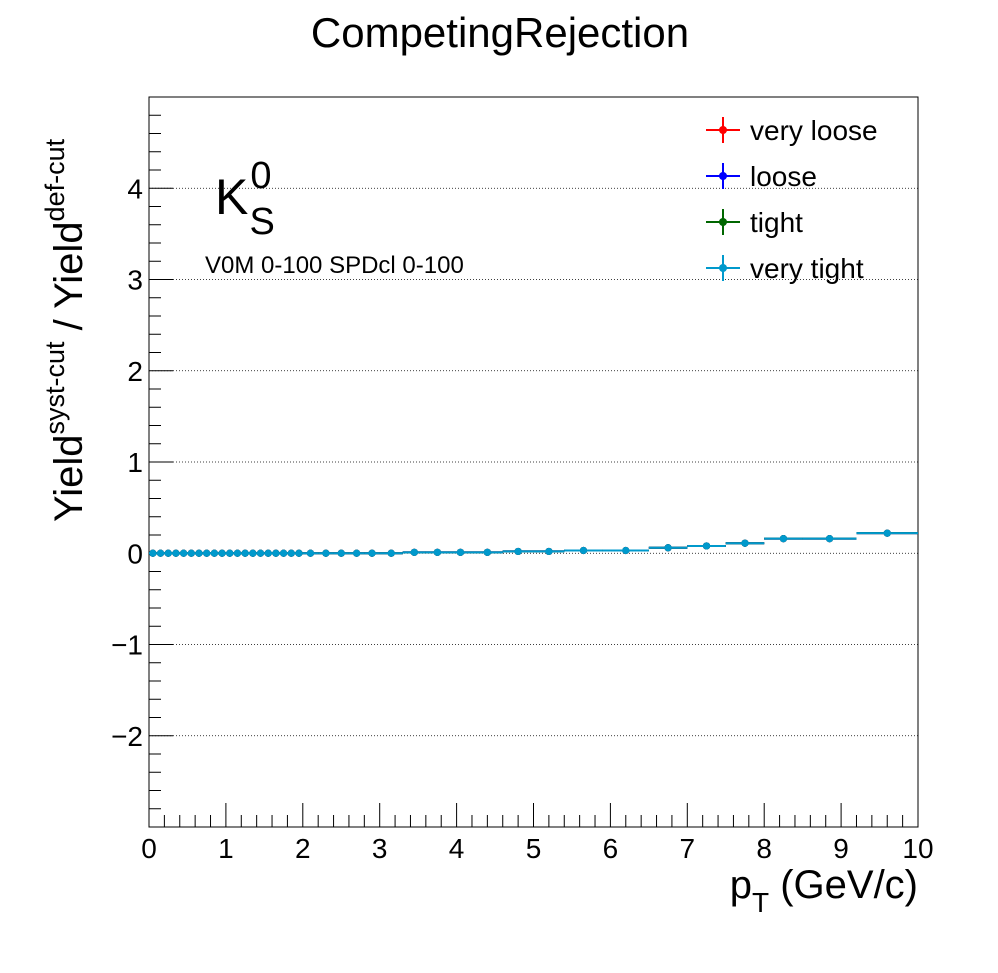 The width and height of the screenshot is (998, 973). I want to click on x-tick-label: 1, so click(226, 848).